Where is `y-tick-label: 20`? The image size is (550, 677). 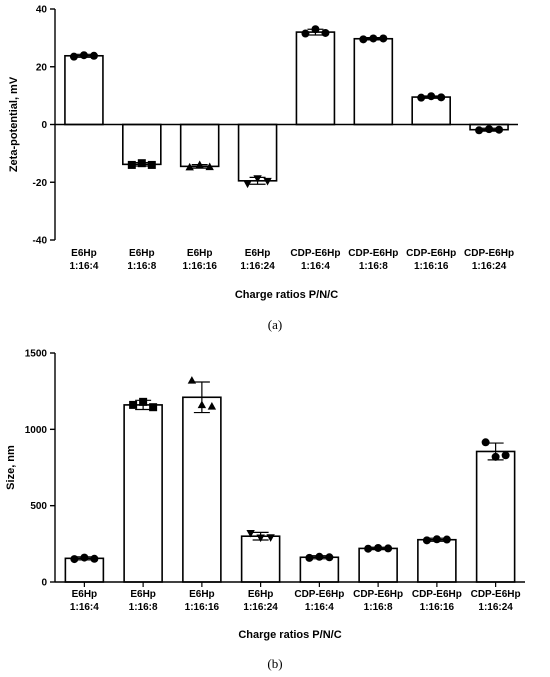
y-tick-label: 20 is located at coordinates (42, 67).